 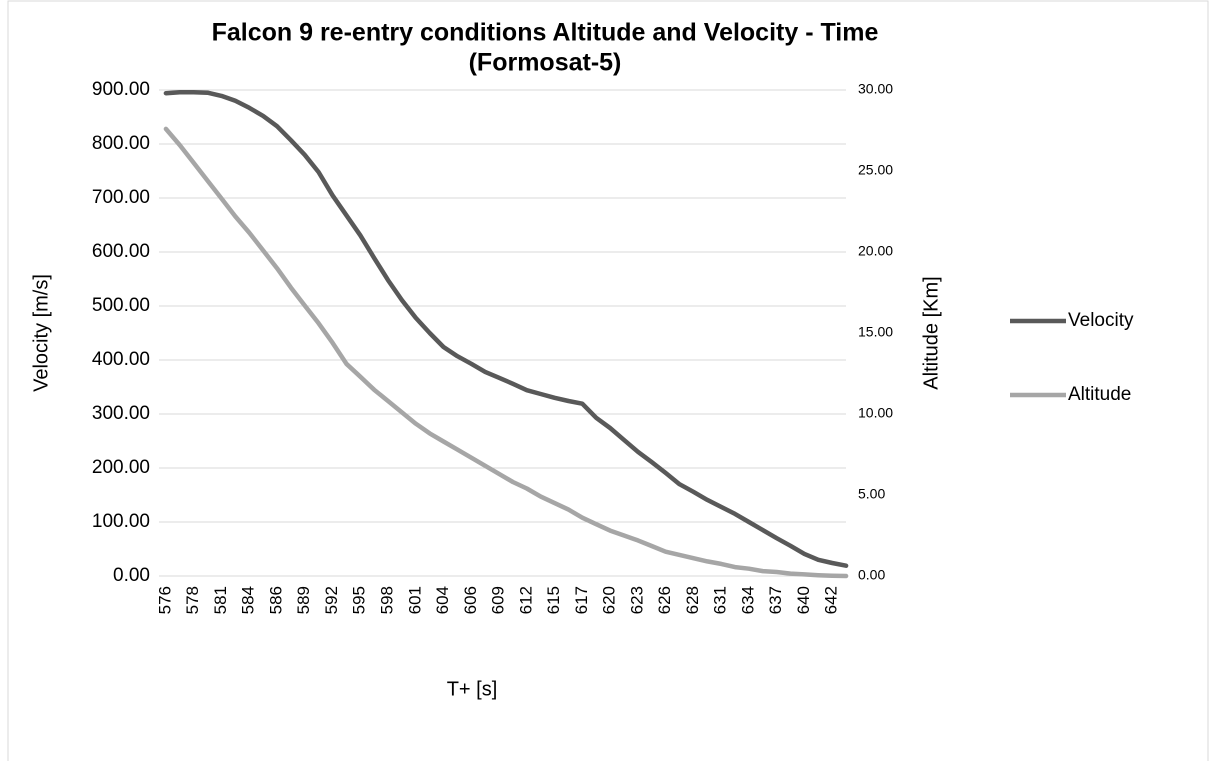 I want to click on x-tick-label: 623, so click(x=636, y=600).